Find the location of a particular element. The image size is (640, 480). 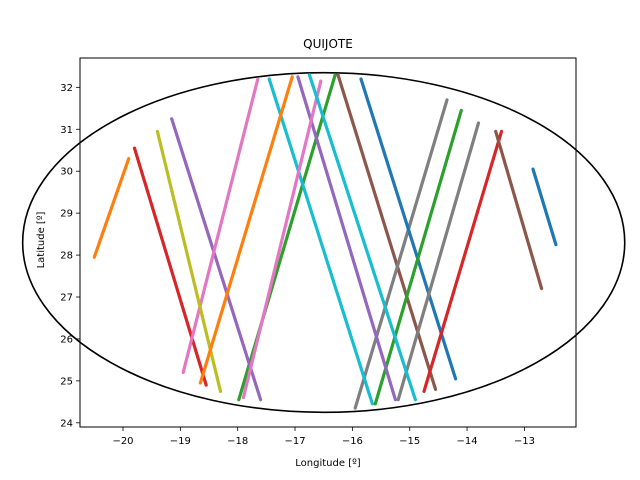

x-tick-label: −13 is located at coordinates (524, 441).